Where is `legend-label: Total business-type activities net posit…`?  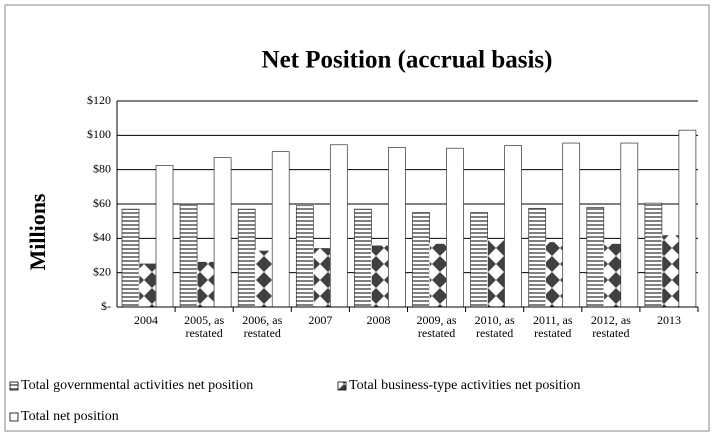 legend-label: Total business-type activities net posit… is located at coordinates (465, 385).